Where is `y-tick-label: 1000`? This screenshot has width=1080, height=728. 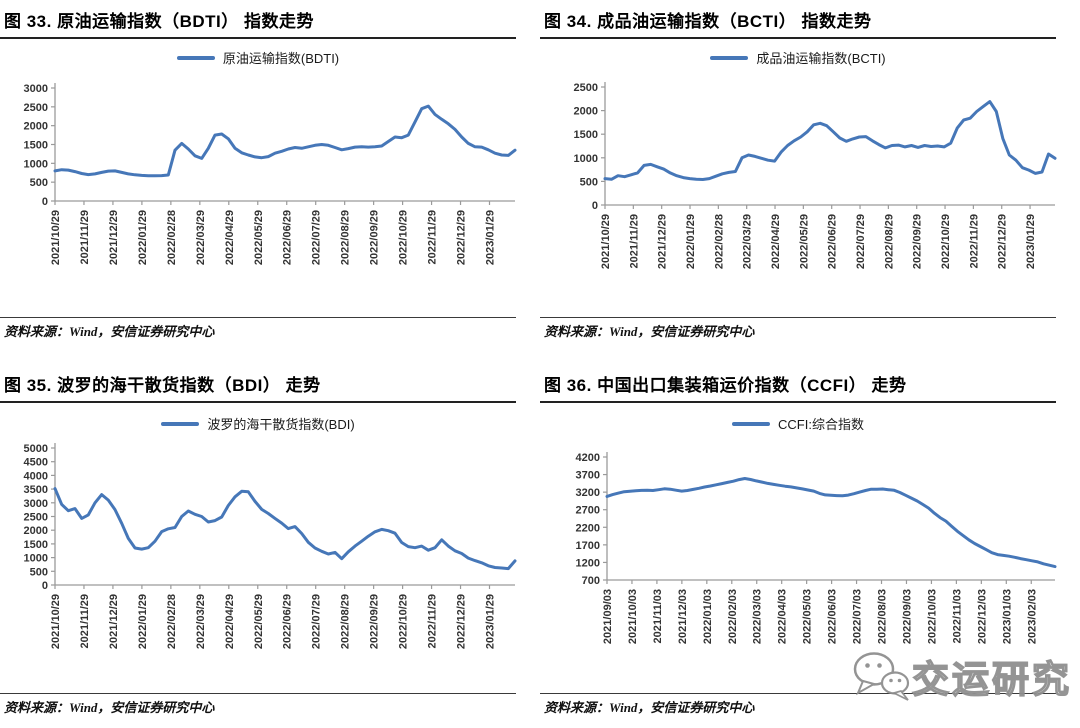 y-tick-label: 1000 is located at coordinates (36, 164).